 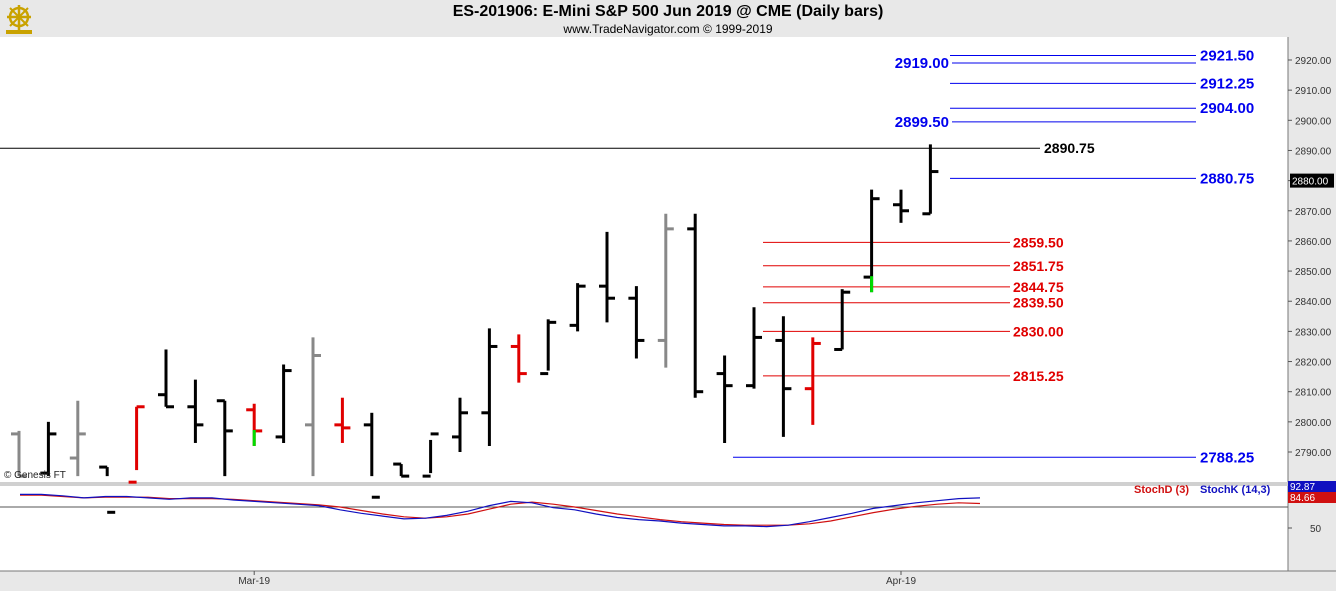 I want to click on time-tick-label: Mar-19, so click(x=254, y=581).